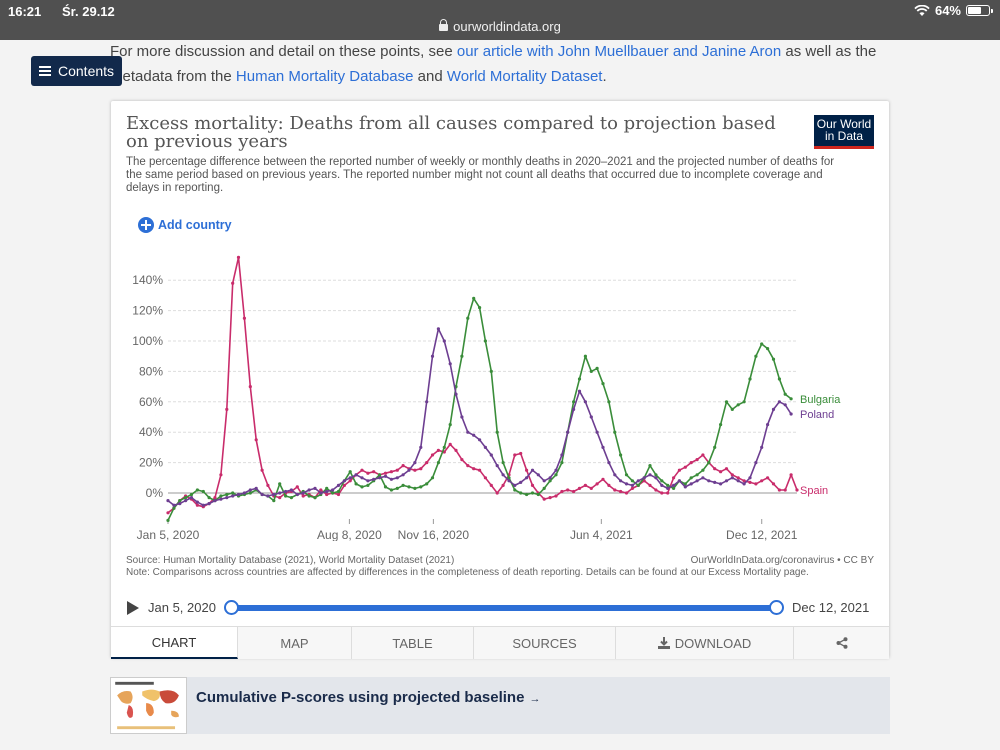 The width and height of the screenshot is (1000, 750). Describe the element at coordinates (841, 643) in the screenshot. I see `share-button` at that location.